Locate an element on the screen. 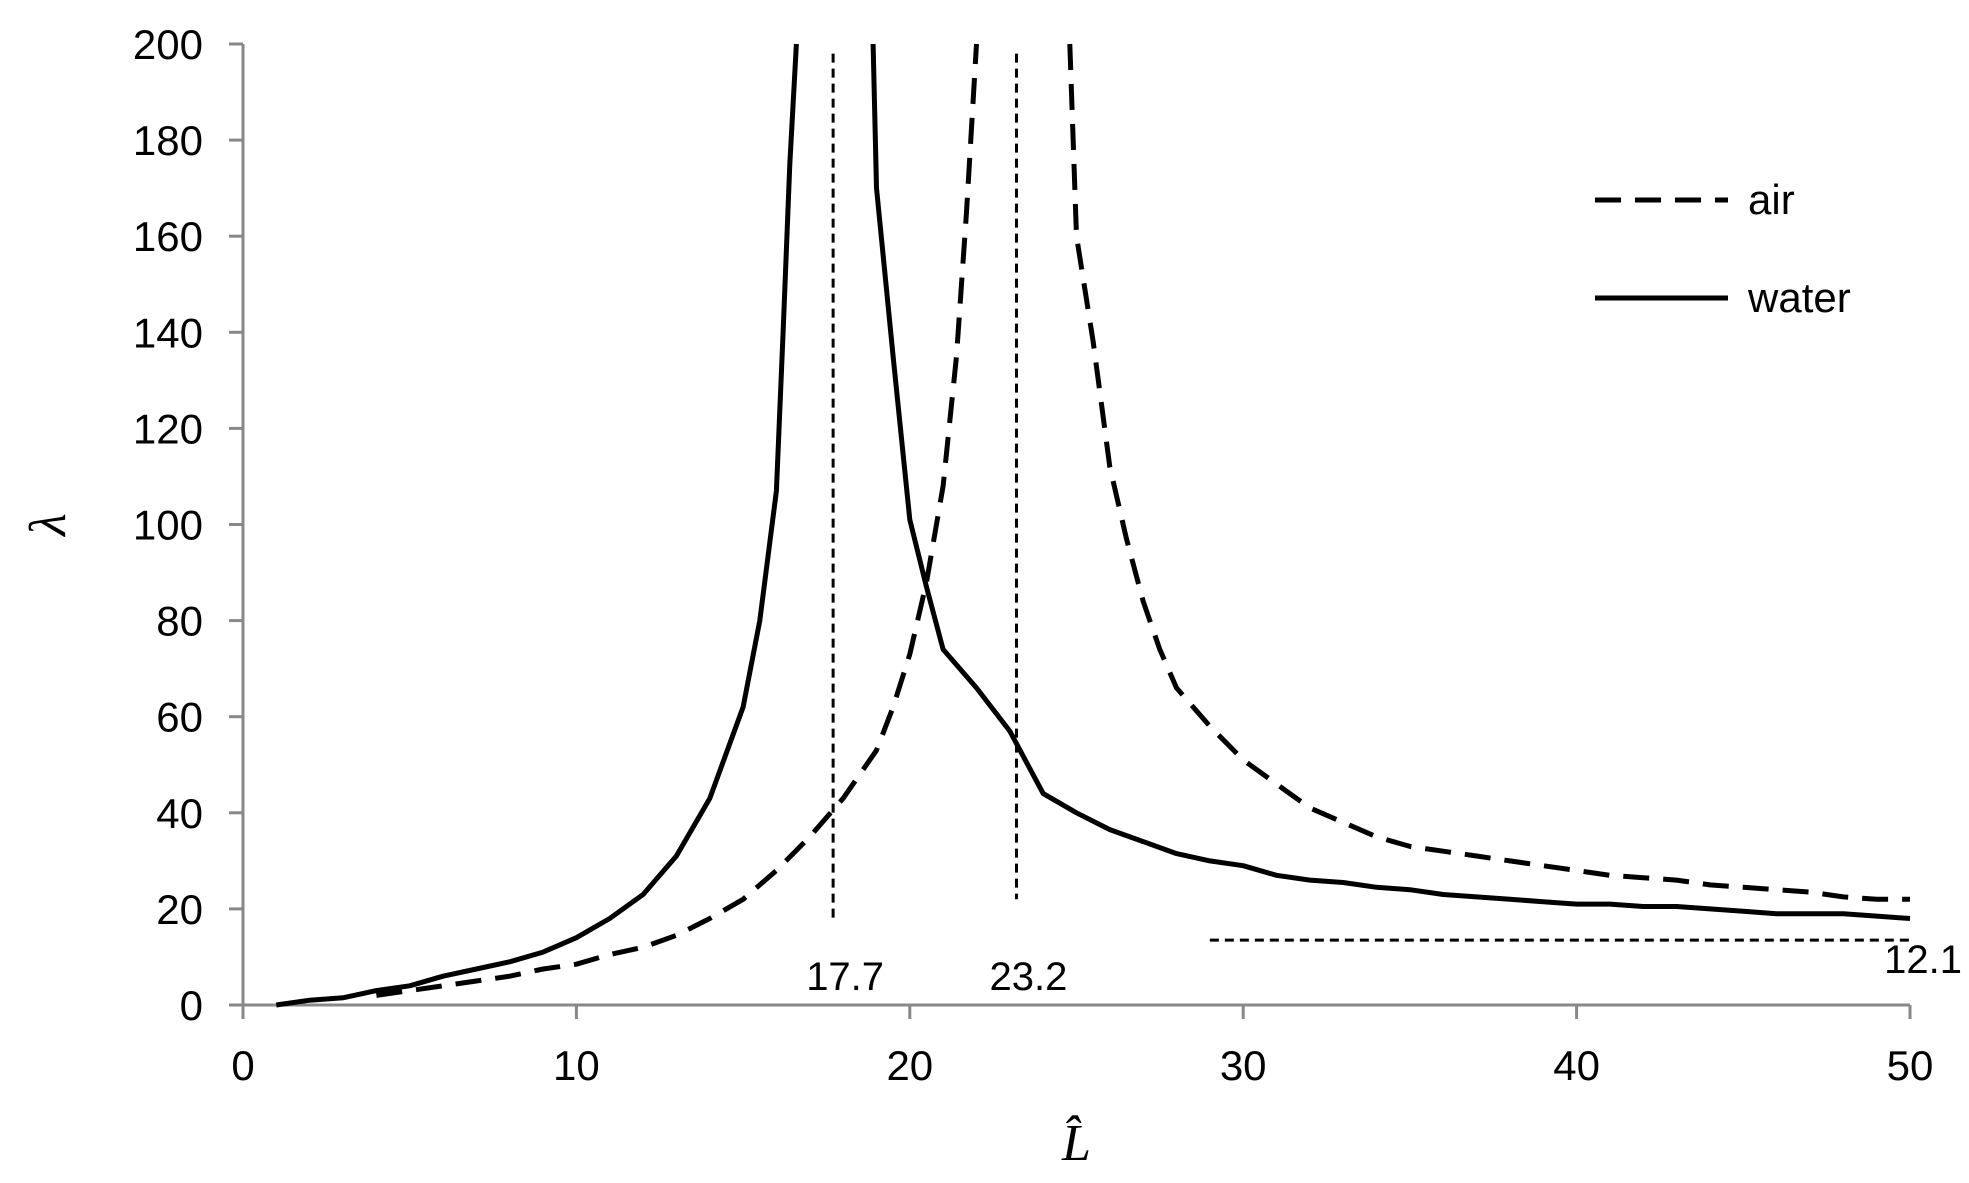 This screenshot has width=1969, height=1183. y-tick-label: 180 is located at coordinates (168, 140).